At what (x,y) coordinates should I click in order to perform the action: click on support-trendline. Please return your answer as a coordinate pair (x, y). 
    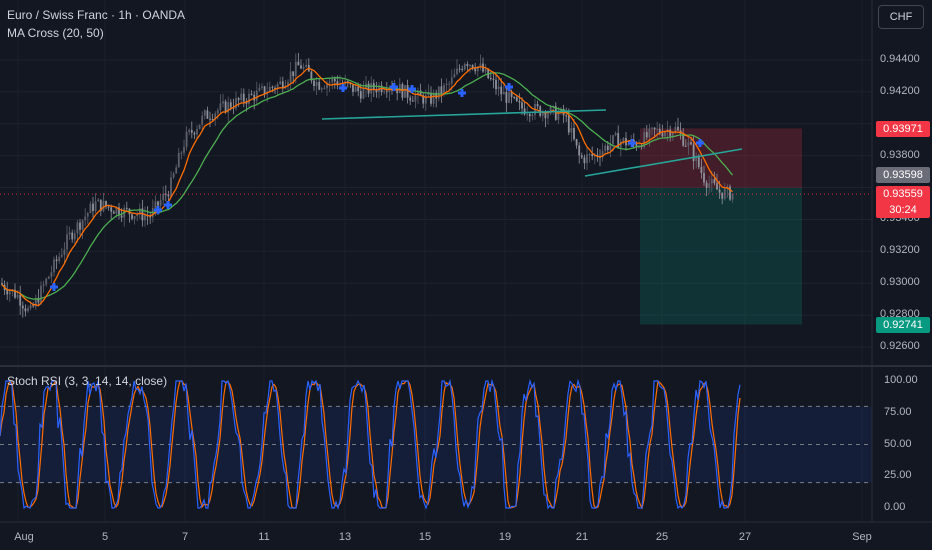
    Looking at the image, I should click on (464, 114).